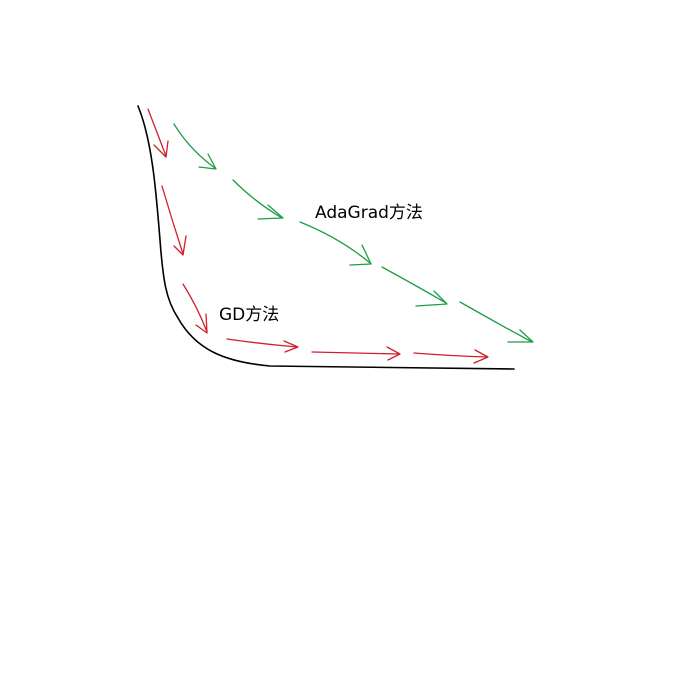 The image size is (700, 691). Describe the element at coordinates (369, 213) in the screenshot. I see `adagrad-label: AdaGrad方法` at that location.